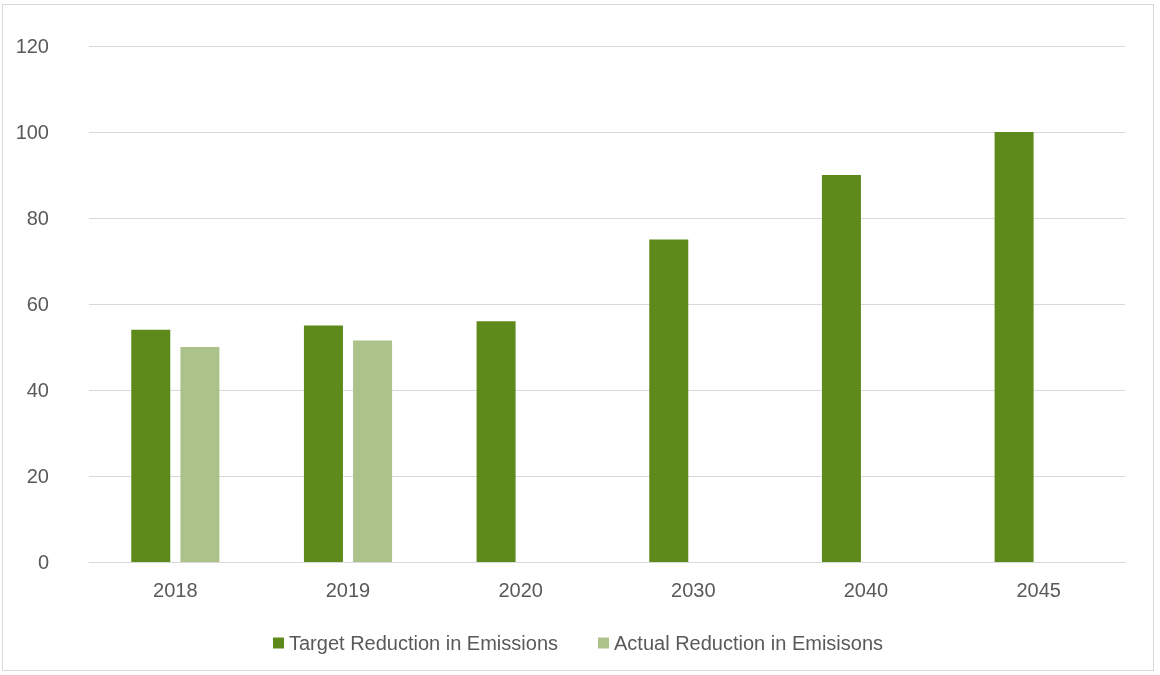  Describe the element at coordinates (37, 218) in the screenshot. I see `y-tick-label: 80` at that location.